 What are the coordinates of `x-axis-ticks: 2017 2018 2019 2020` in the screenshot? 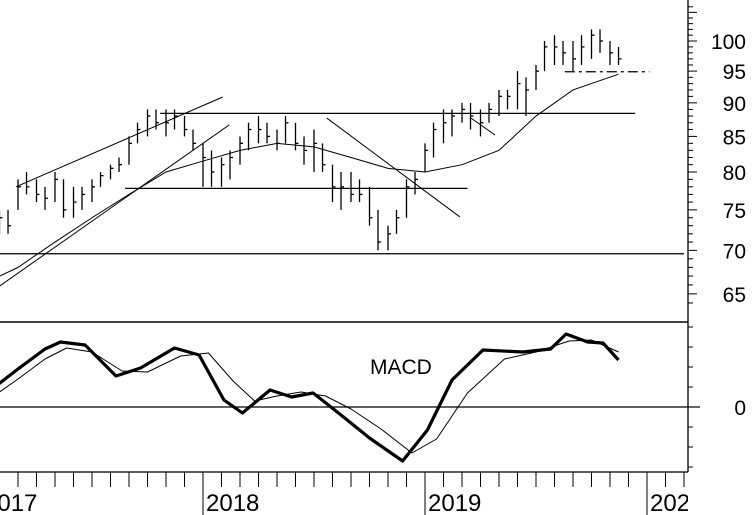 It's located at (351, 493).